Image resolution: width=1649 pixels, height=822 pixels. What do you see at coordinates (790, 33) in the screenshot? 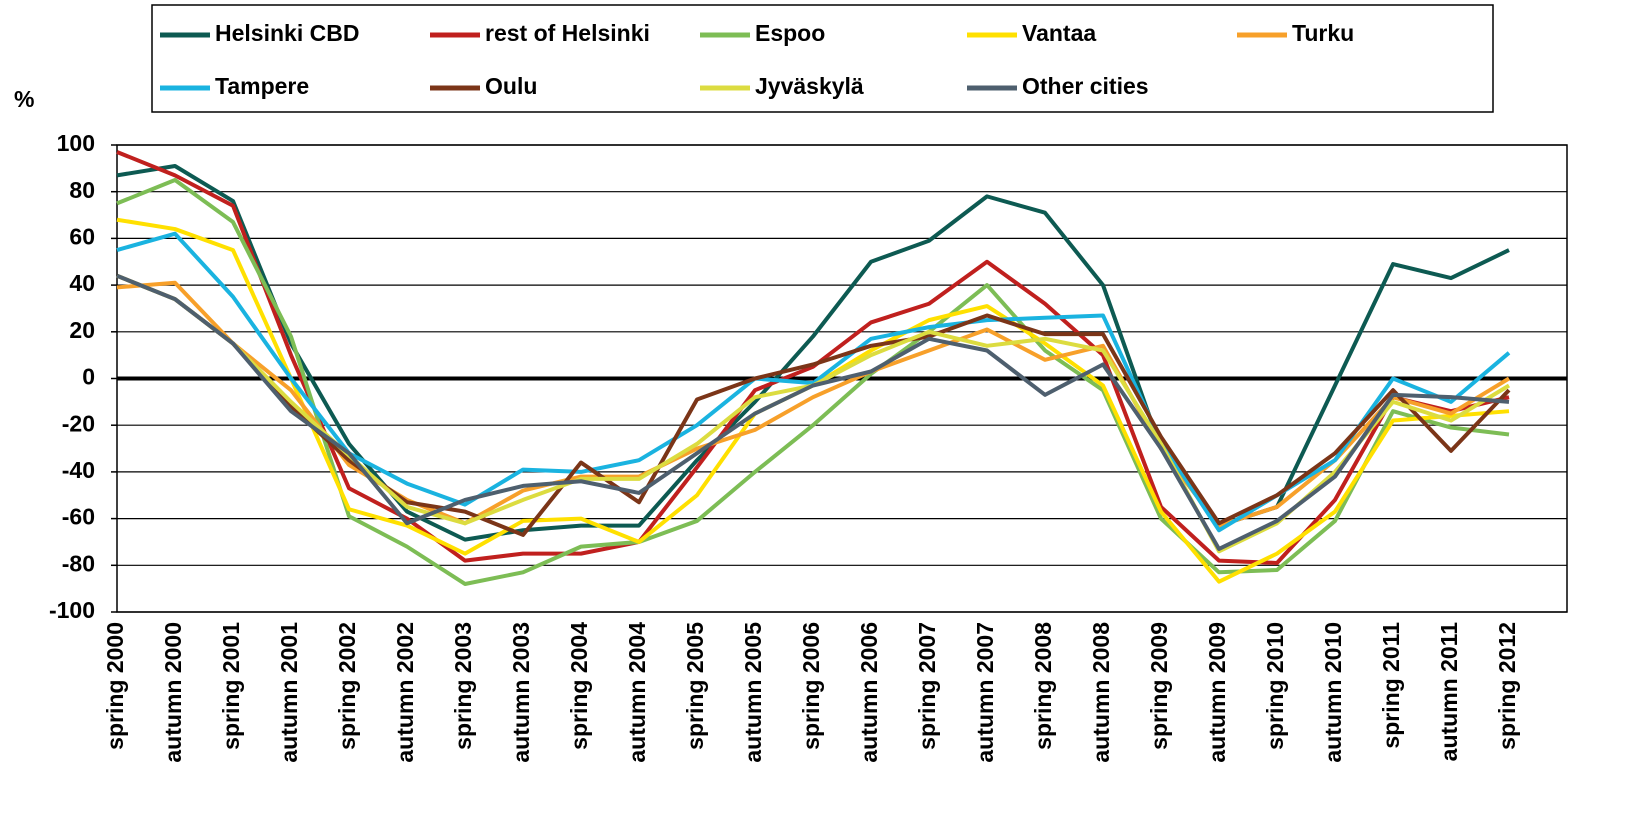
I see `legend-label: Espoo` at bounding box center [790, 33].